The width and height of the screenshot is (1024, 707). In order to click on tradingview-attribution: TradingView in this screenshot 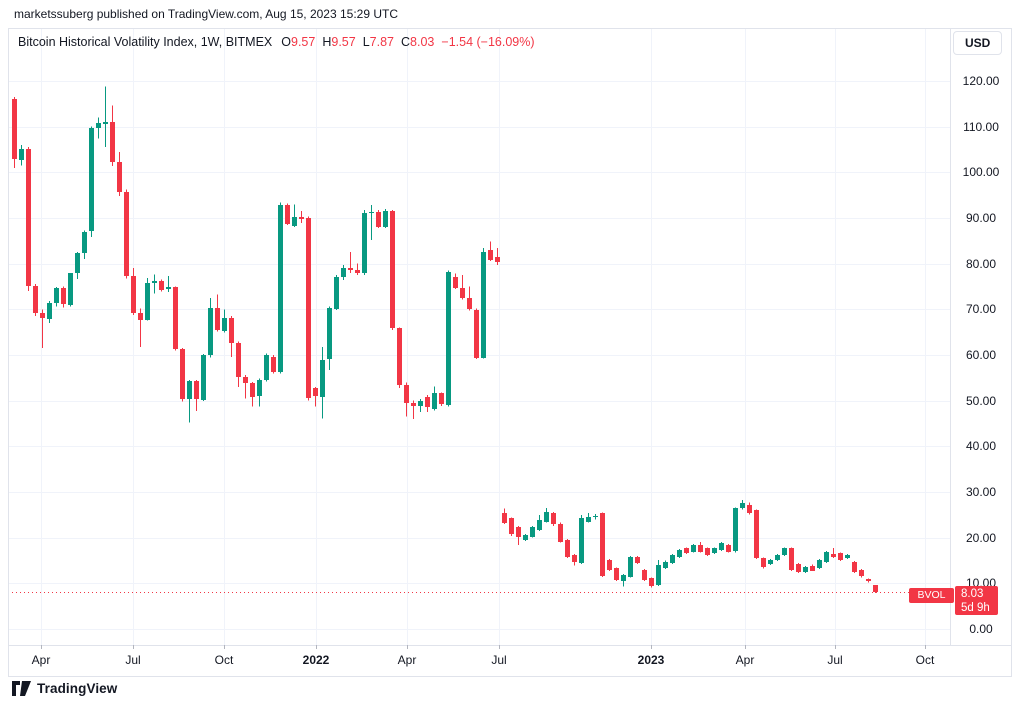, I will do `click(64, 688)`.